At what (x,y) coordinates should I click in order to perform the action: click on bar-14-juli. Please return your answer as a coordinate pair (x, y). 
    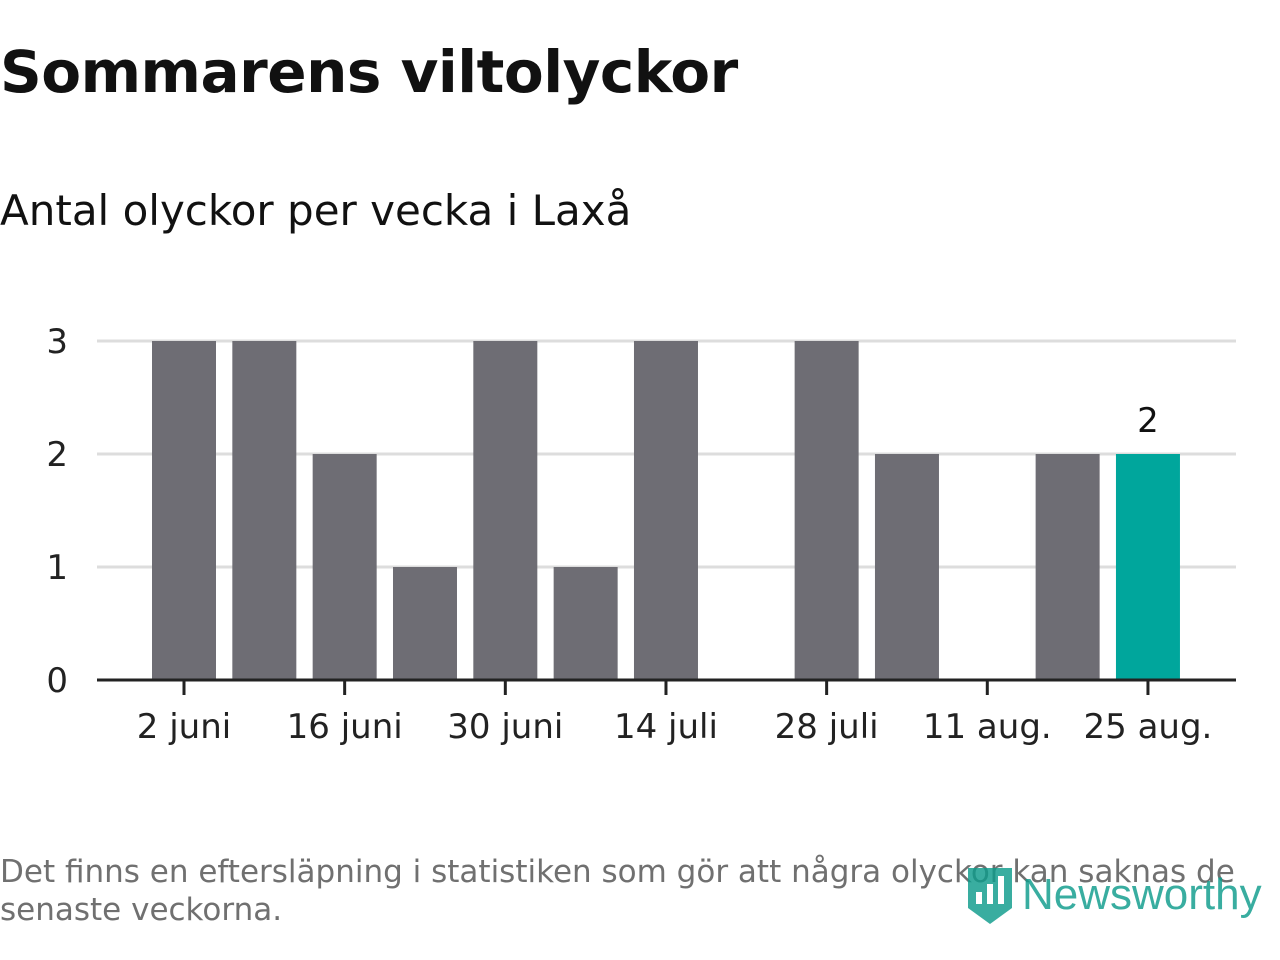
    Looking at the image, I should click on (665, 510).